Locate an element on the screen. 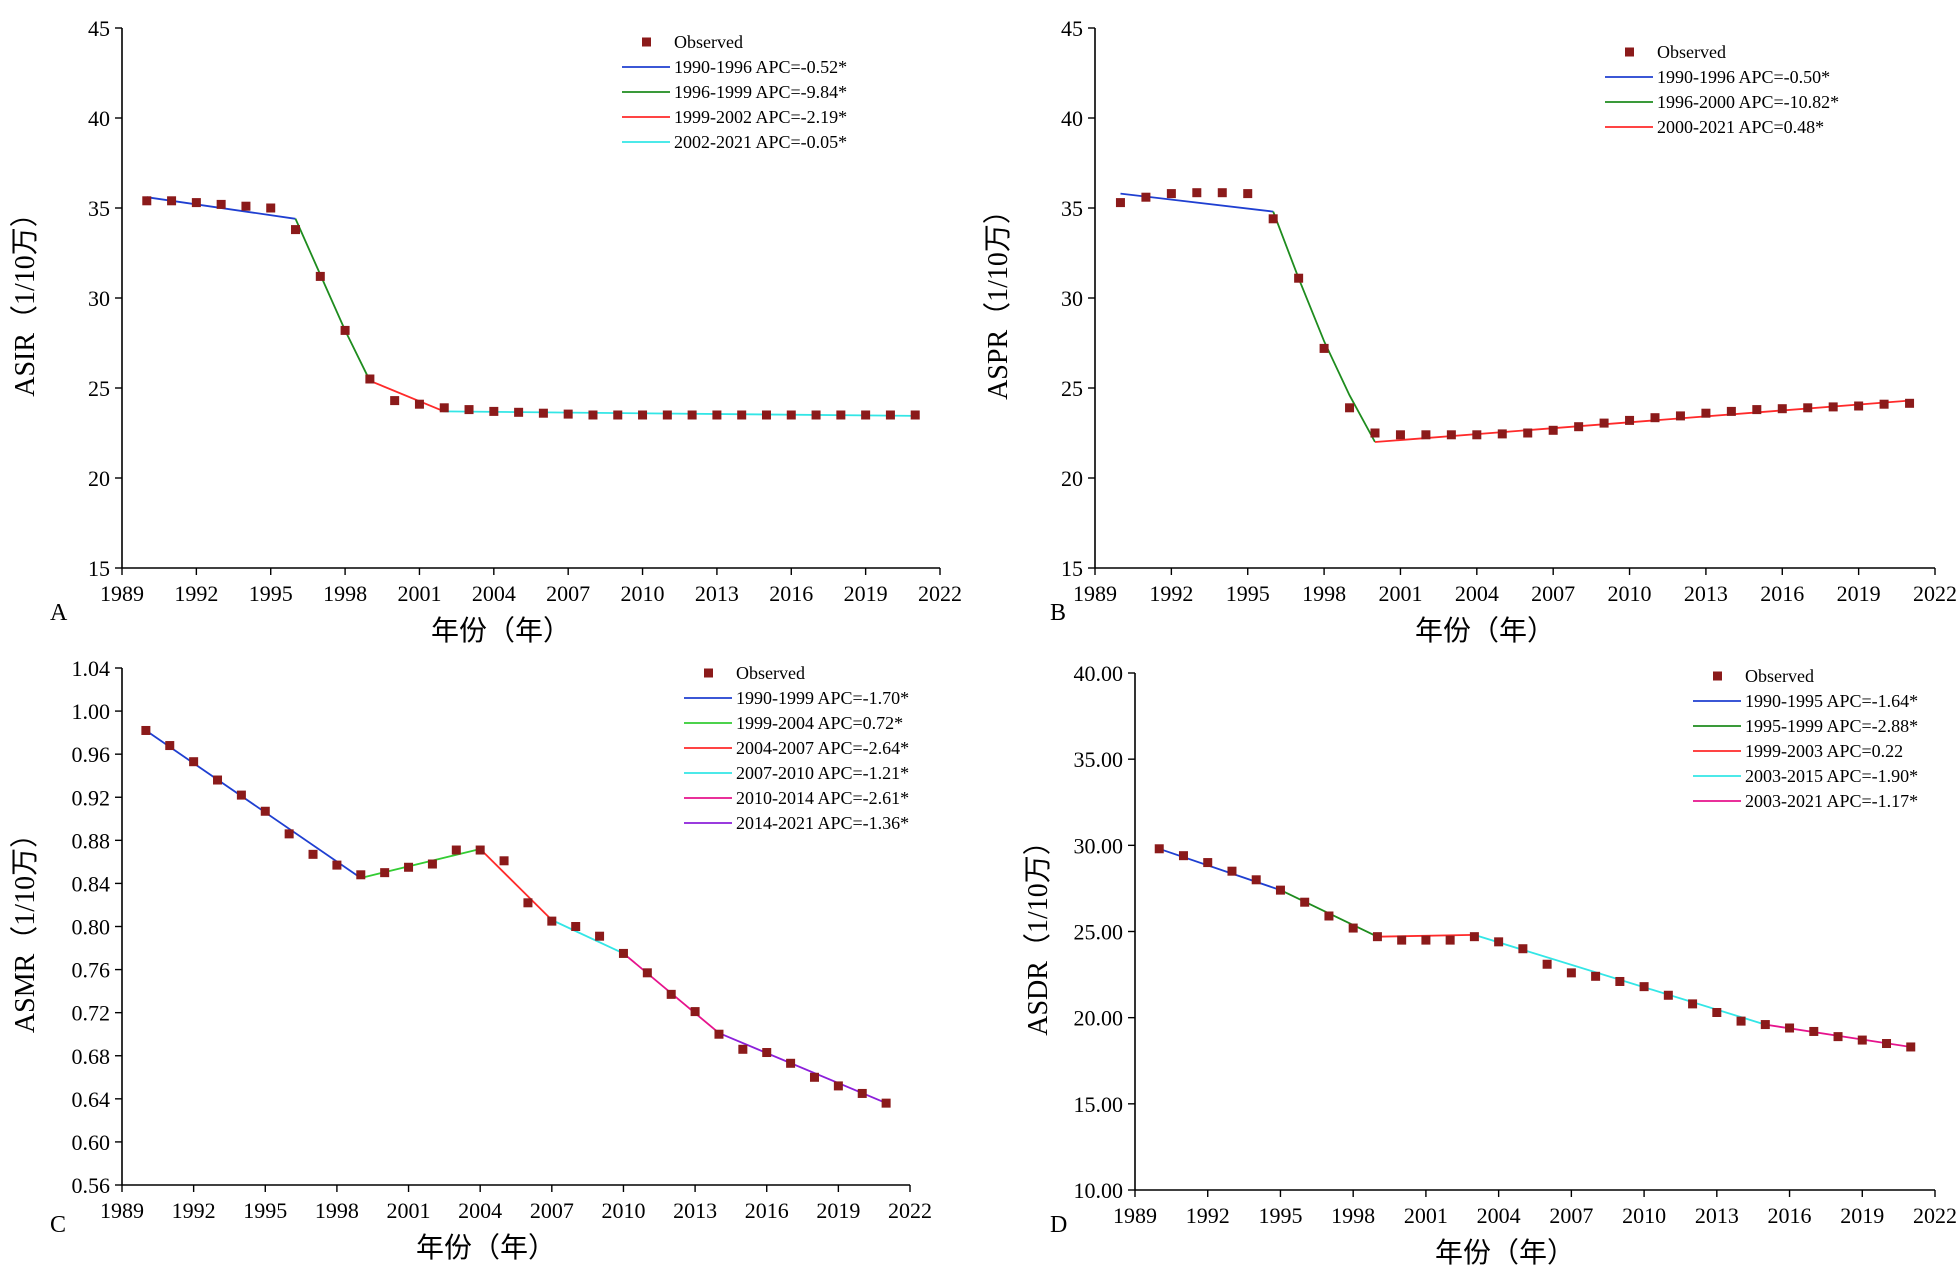  y-tick-label: 0.88 is located at coordinates (91, 840).